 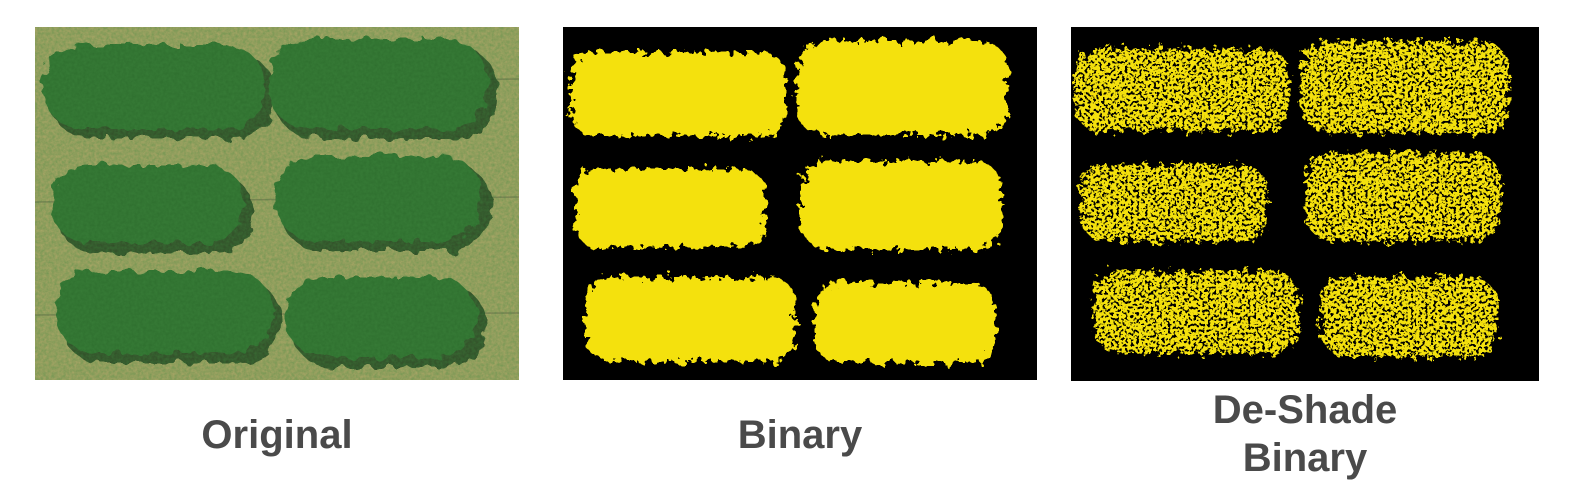 I want to click on caption-deshade-line-1: De-Shade, so click(x=1305, y=410).